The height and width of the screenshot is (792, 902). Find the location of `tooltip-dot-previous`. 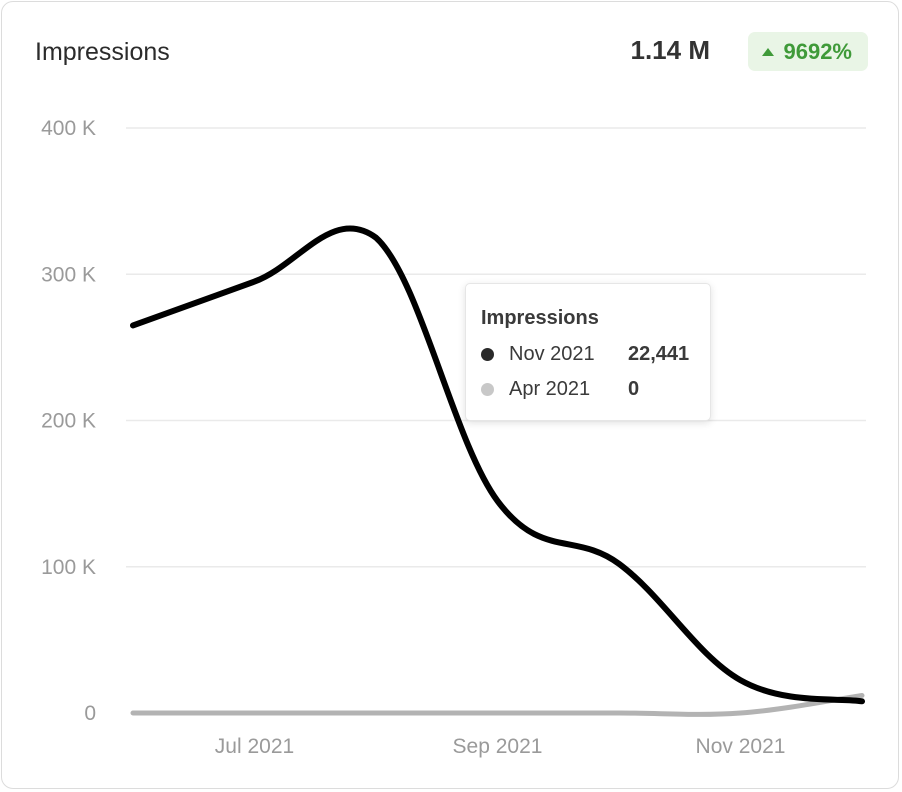

tooltip-dot-previous is located at coordinates (487, 389).